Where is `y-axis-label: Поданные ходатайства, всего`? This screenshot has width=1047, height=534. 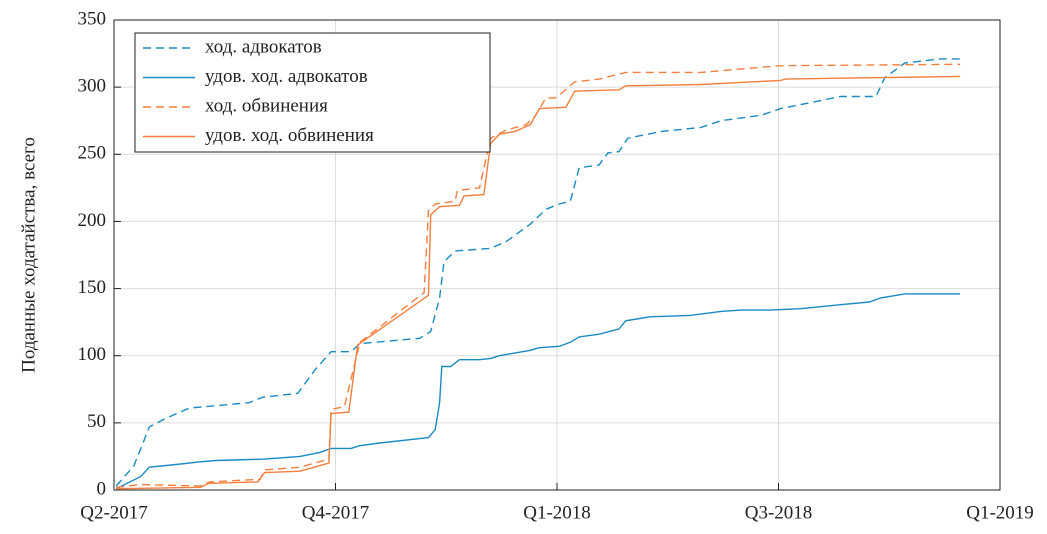 y-axis-label: Поданные ходатайства, всего is located at coordinates (28, 255).